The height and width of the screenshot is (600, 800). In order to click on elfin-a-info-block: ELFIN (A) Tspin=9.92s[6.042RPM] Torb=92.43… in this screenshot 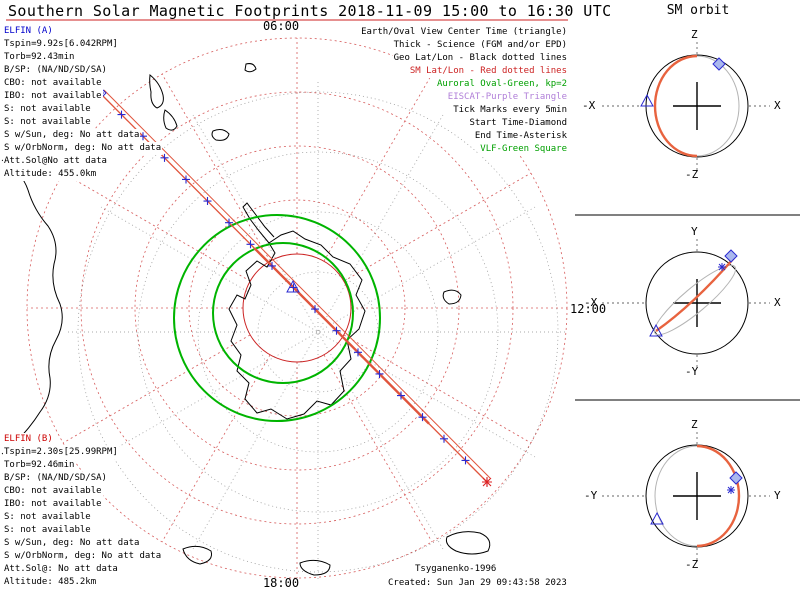, I will do `click(83, 103)`.